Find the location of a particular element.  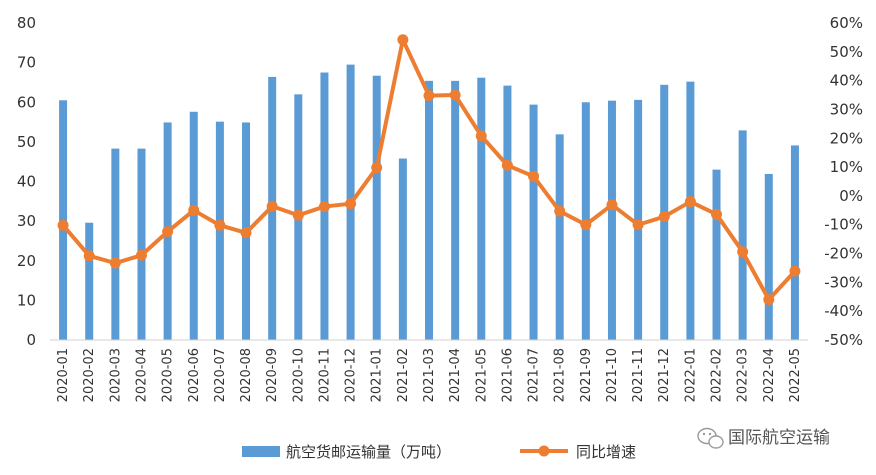

x-tick-label: 2022-03 is located at coordinates (743, 375).